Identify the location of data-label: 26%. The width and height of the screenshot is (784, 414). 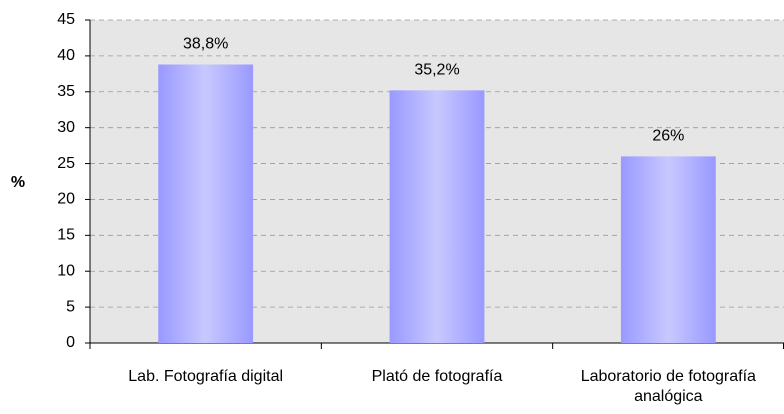
(668, 136).